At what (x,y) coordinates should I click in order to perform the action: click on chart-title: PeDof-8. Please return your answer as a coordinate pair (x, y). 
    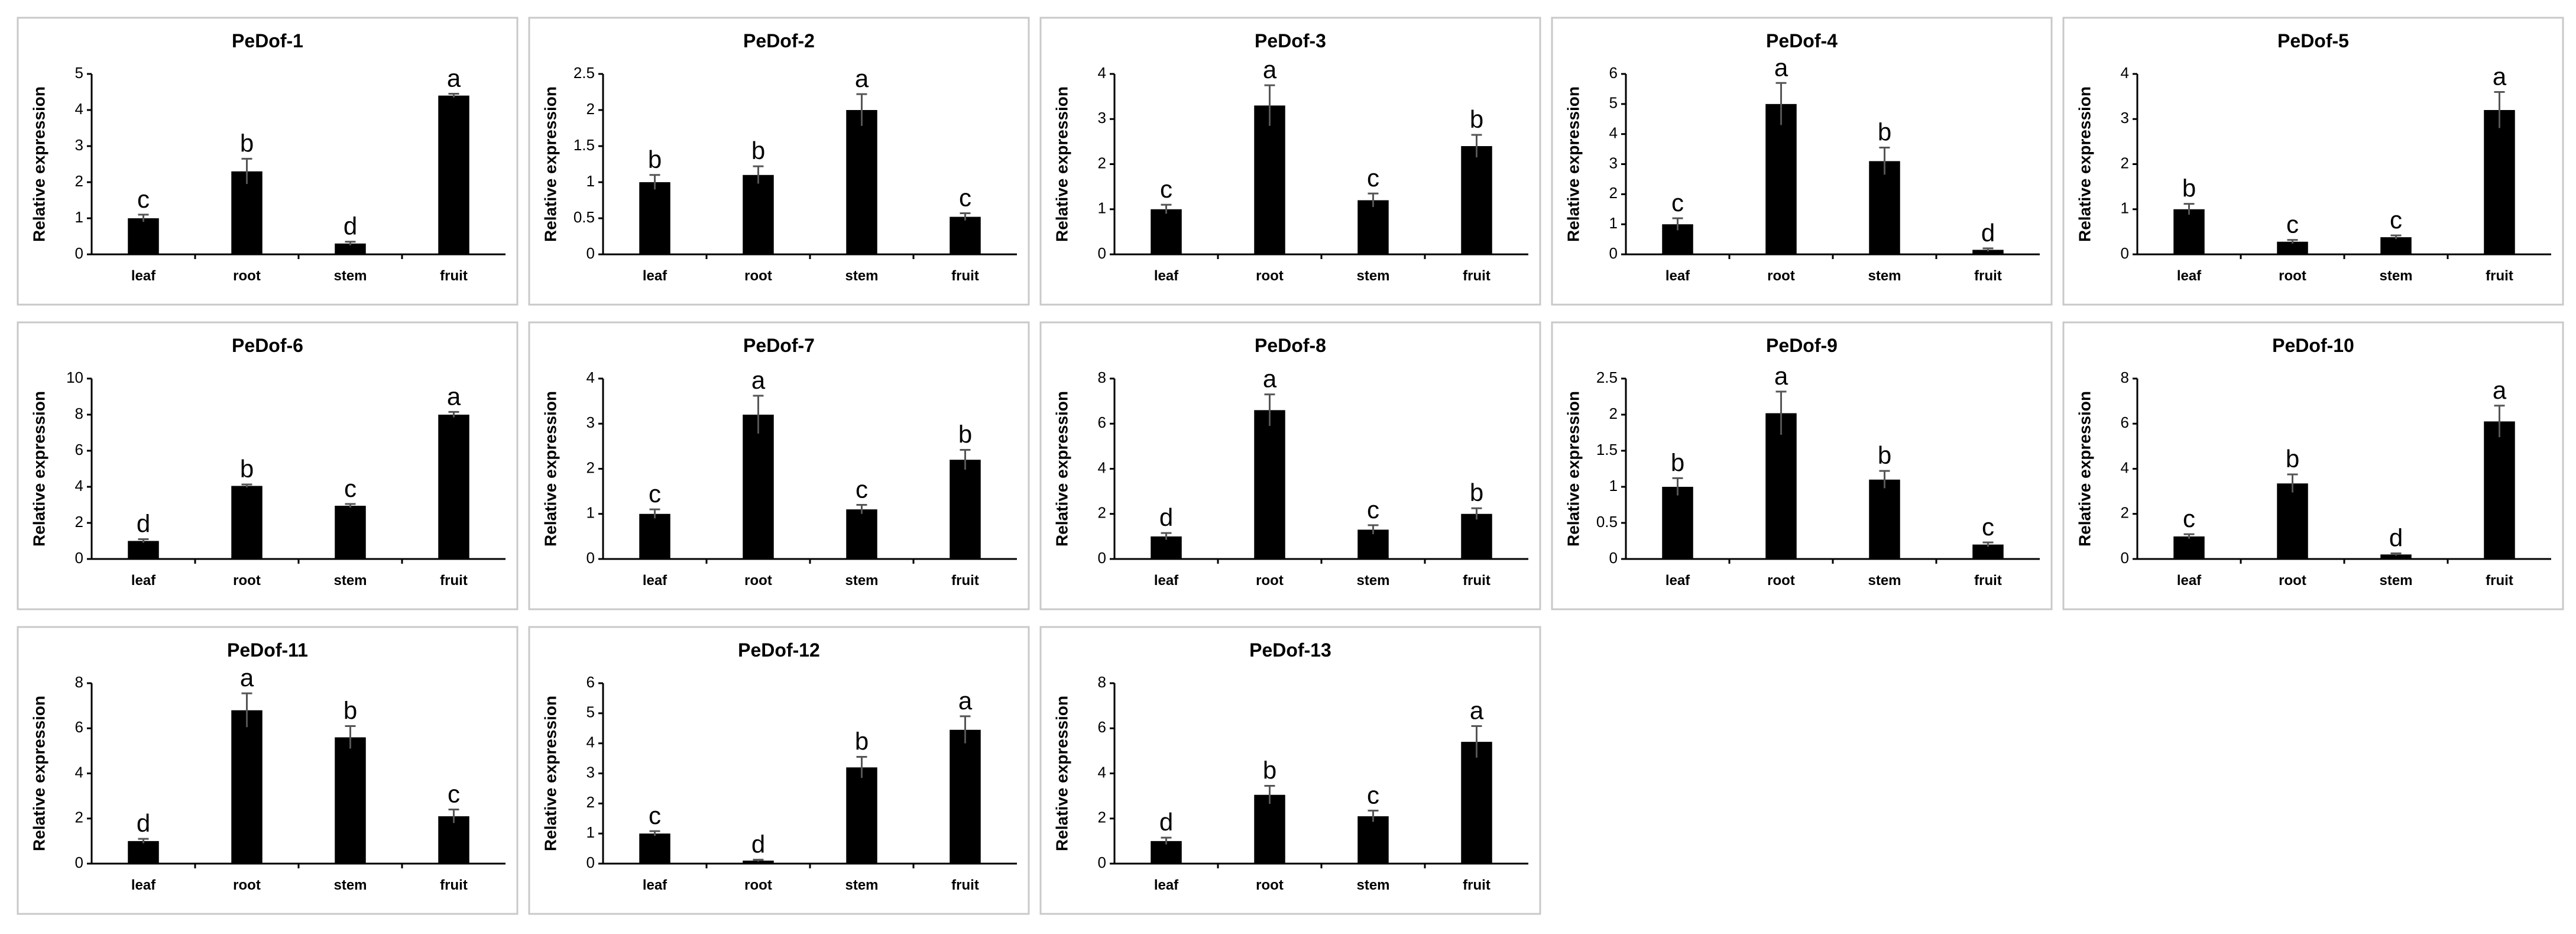
    Looking at the image, I should click on (1290, 345).